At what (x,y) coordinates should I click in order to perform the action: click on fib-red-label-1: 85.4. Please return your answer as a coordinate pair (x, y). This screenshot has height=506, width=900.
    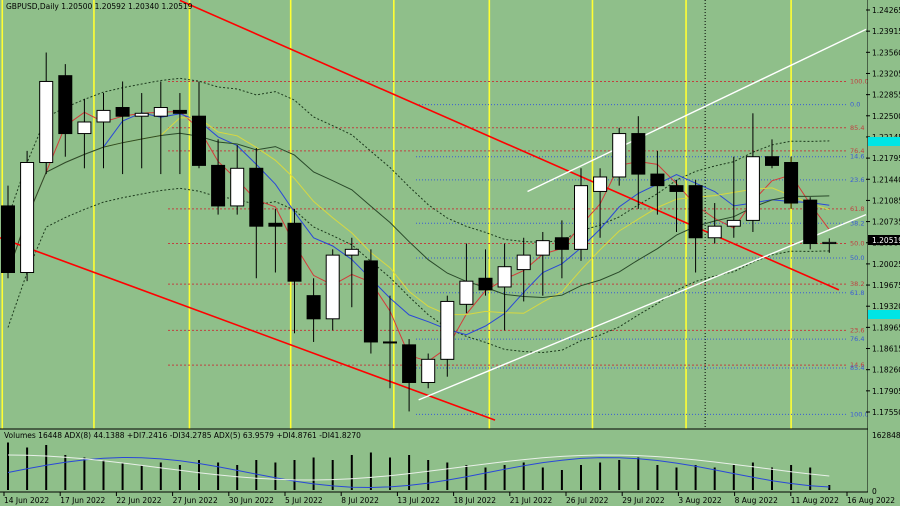
    Looking at the image, I should click on (857, 128).